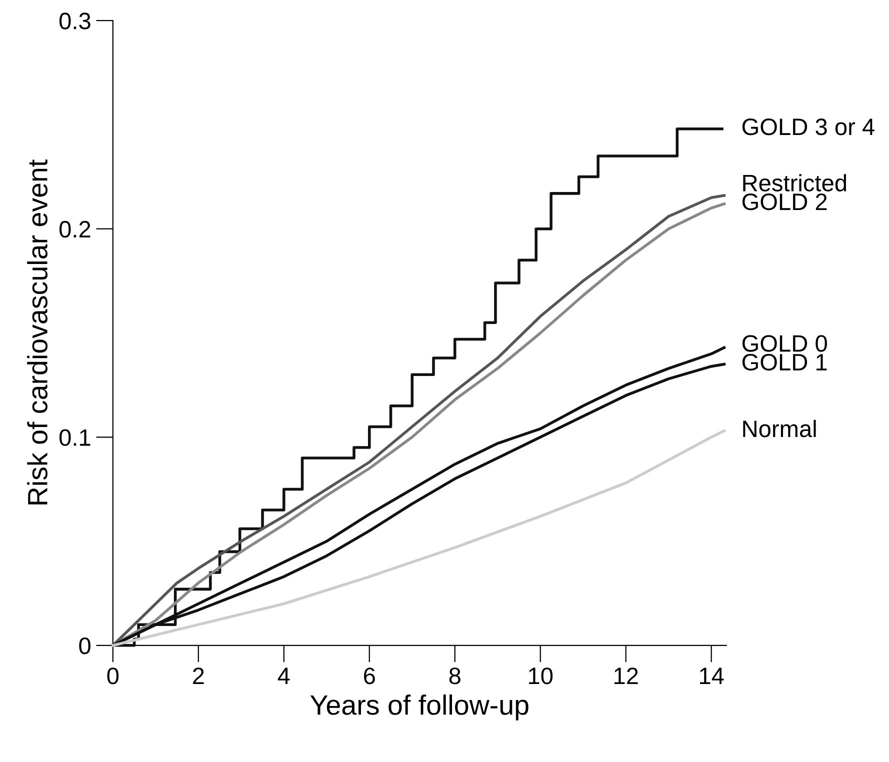 Image resolution: width=889 pixels, height=762 pixels. Describe the element at coordinates (784, 343) in the screenshot. I see `series-label: GOLD 0` at that location.